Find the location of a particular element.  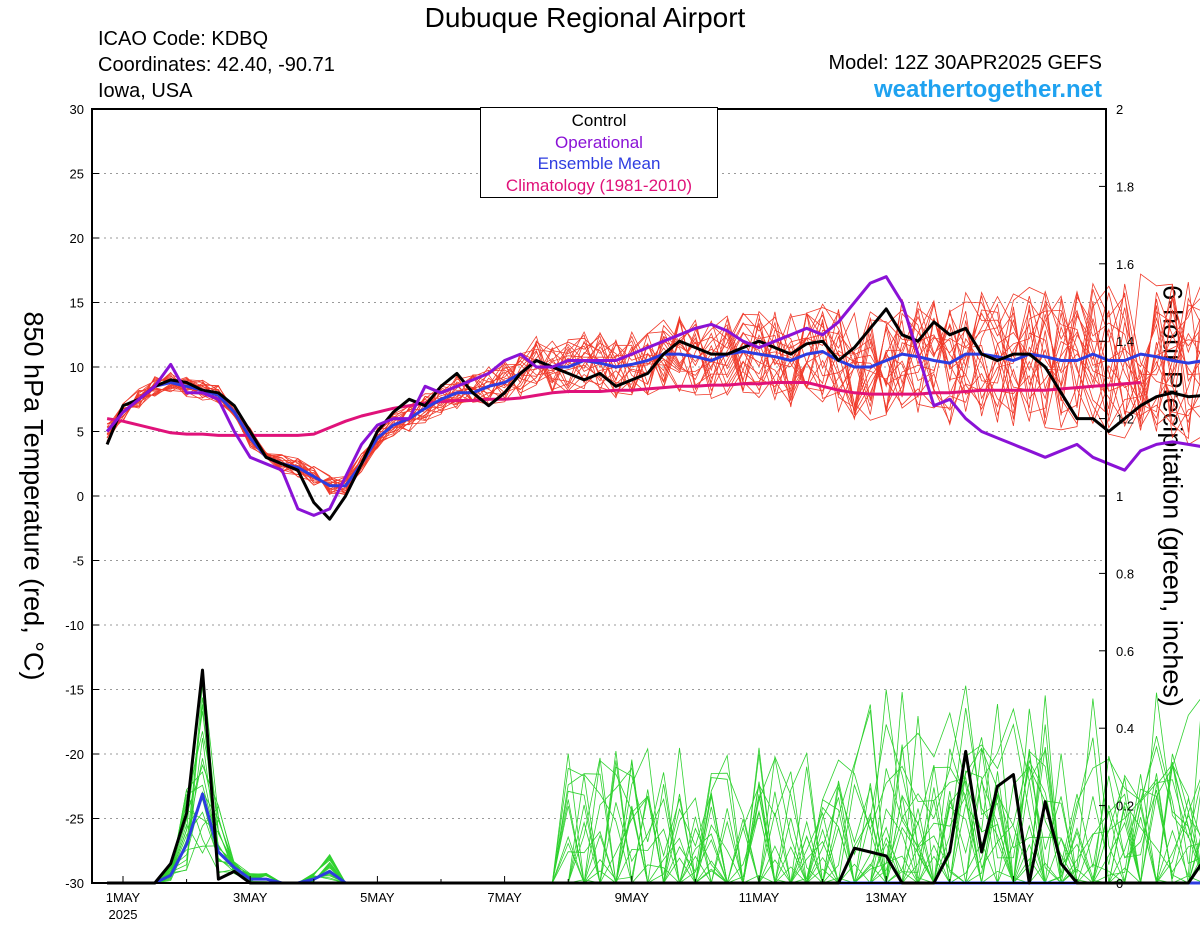

x-tick-label: 5MAY is located at coordinates (377, 897).